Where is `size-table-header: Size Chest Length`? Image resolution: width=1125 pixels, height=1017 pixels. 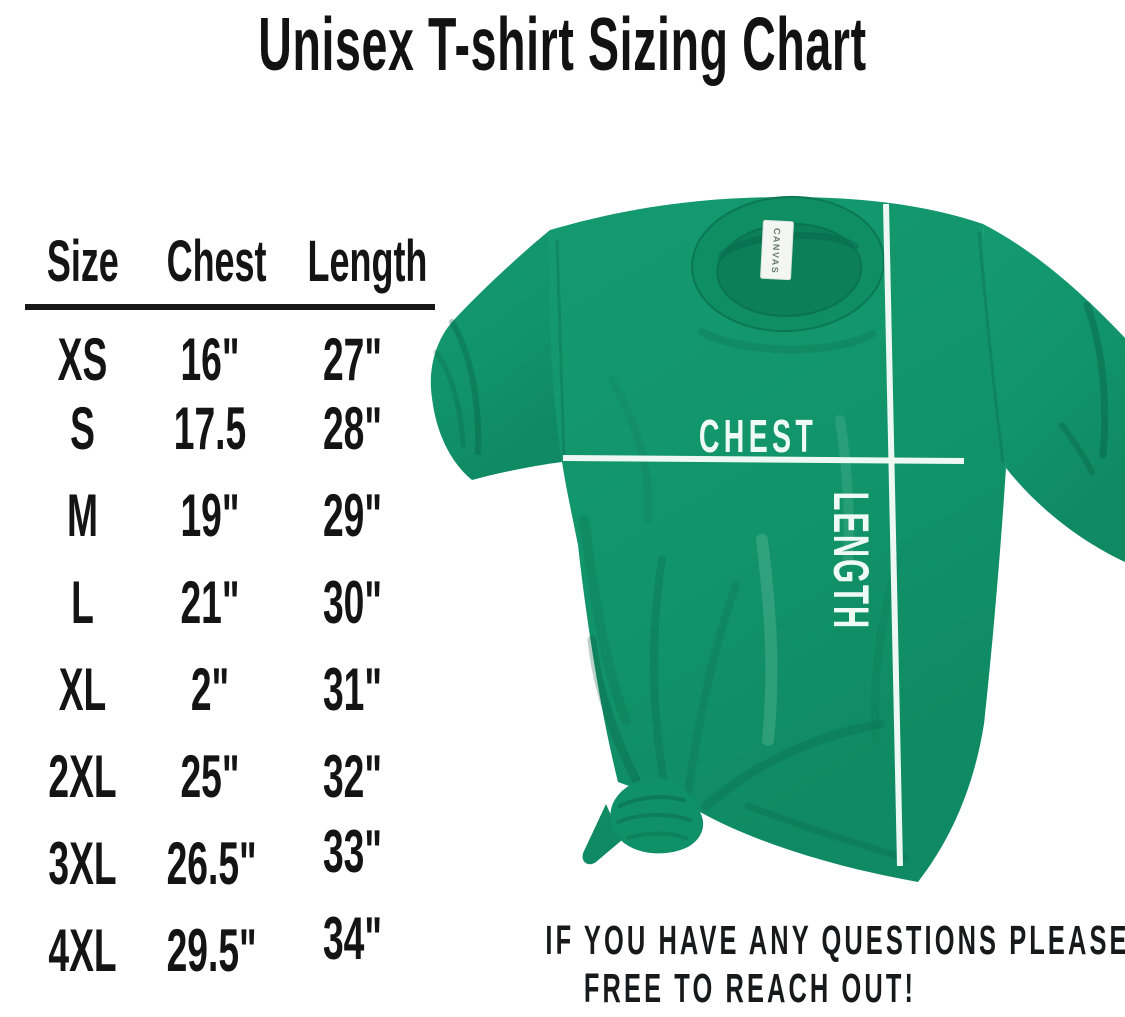 size-table-header: Size Chest Length is located at coordinates (230, 262).